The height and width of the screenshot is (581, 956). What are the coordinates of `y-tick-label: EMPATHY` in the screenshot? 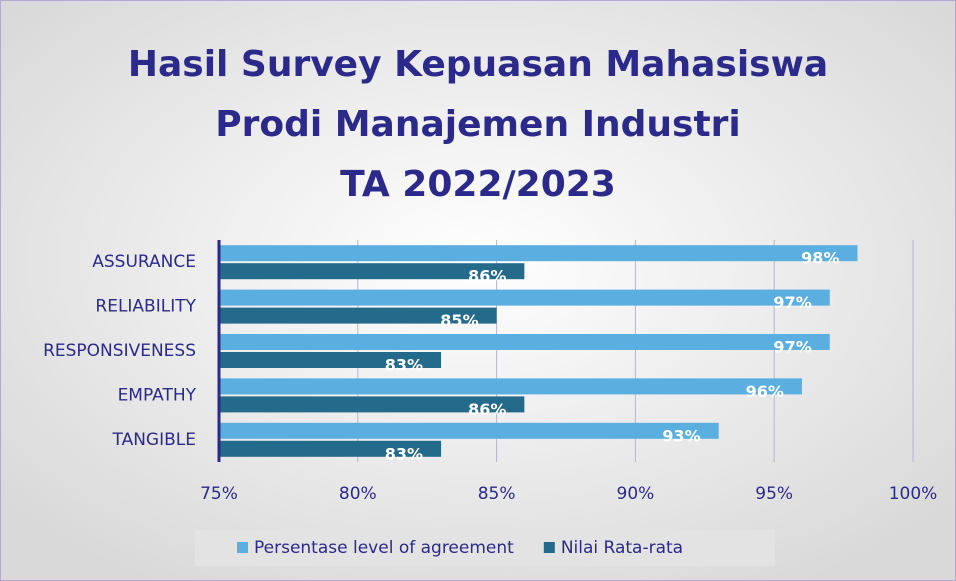 It's located at (157, 395).